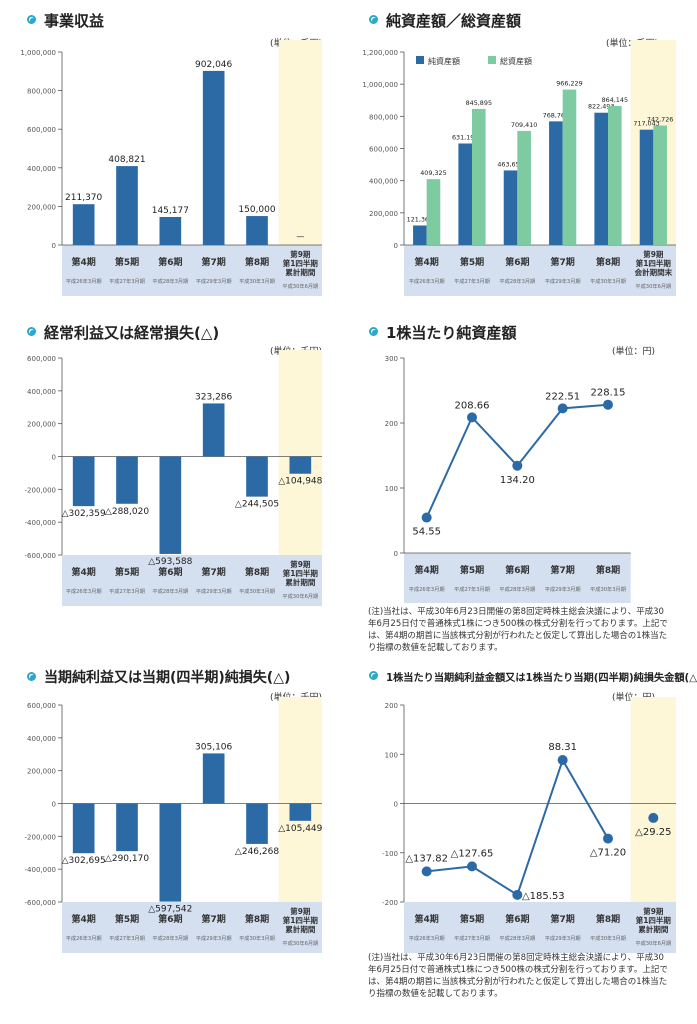 The height and width of the screenshot is (1024, 697). I want to click on title-text: 1株当たり当期純利益金額又は1株当たり当期(四半期)純損失金額(△), so click(541, 678).